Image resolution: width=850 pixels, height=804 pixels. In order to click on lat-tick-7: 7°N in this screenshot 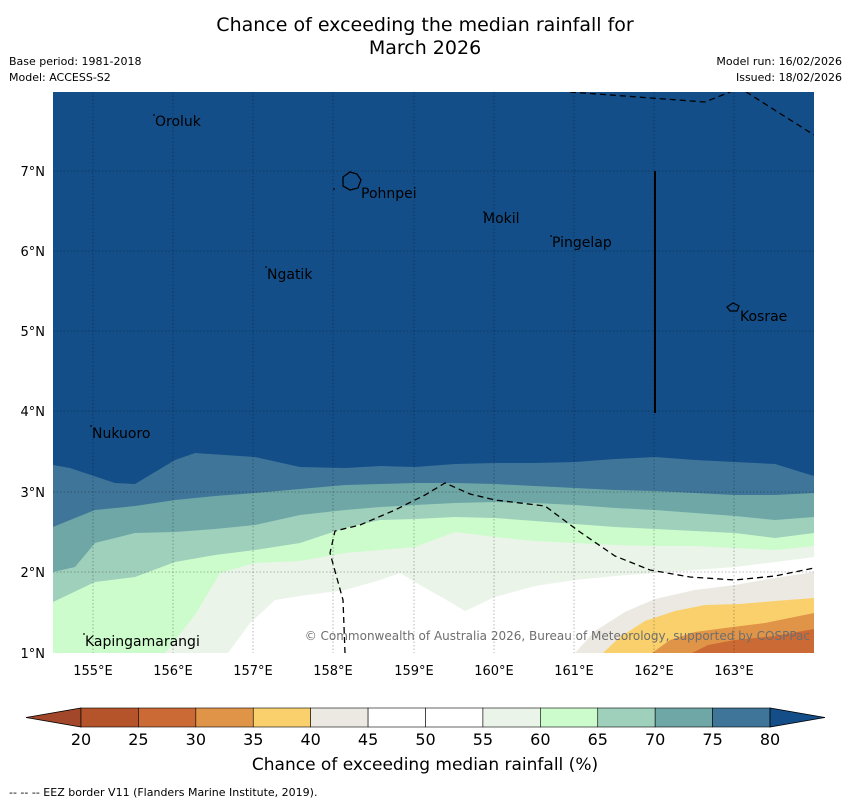, I will do `click(33, 172)`.